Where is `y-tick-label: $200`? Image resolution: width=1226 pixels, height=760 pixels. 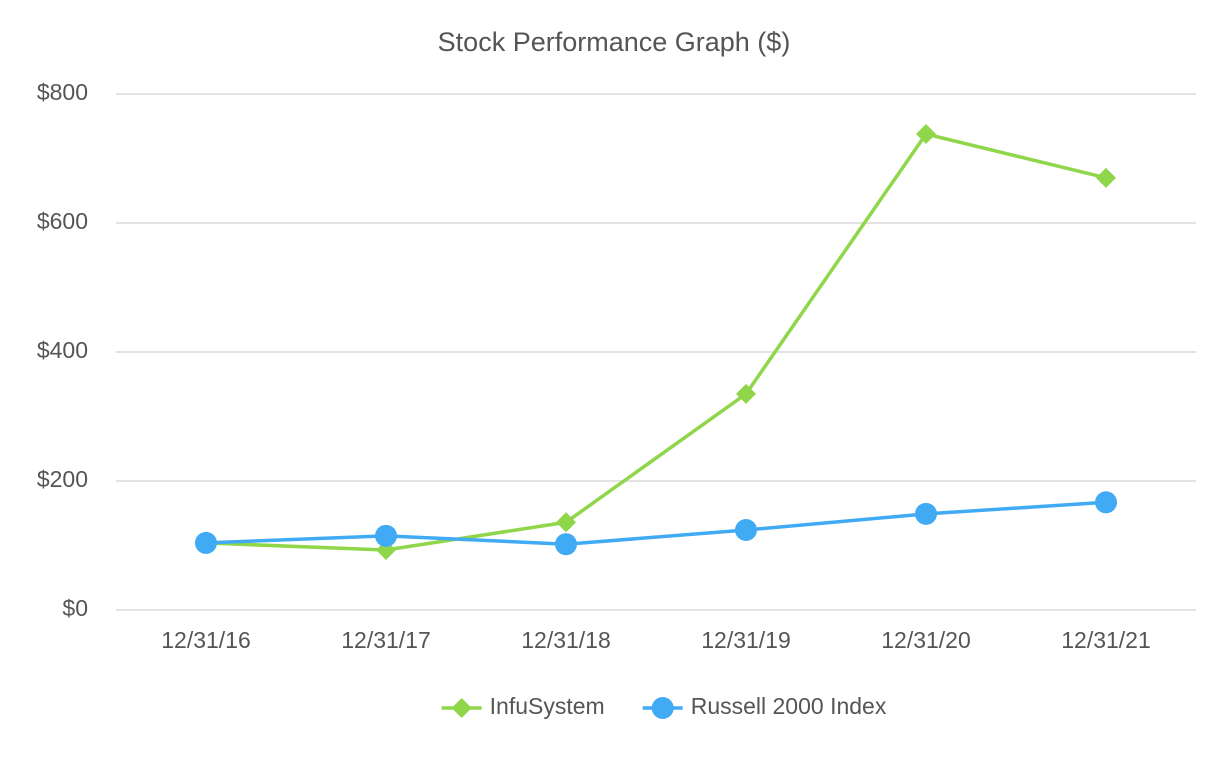 y-tick-label: $200 is located at coordinates (62, 479).